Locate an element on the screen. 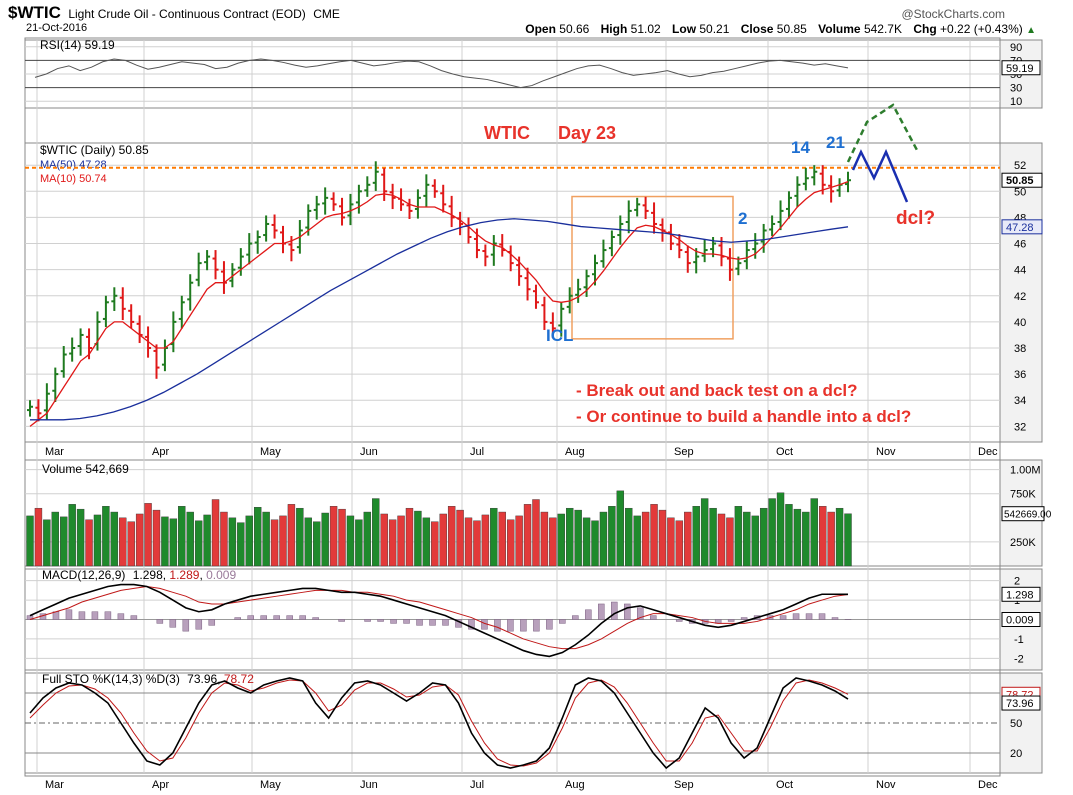  volume-value: 542.7K is located at coordinates (882, 29).